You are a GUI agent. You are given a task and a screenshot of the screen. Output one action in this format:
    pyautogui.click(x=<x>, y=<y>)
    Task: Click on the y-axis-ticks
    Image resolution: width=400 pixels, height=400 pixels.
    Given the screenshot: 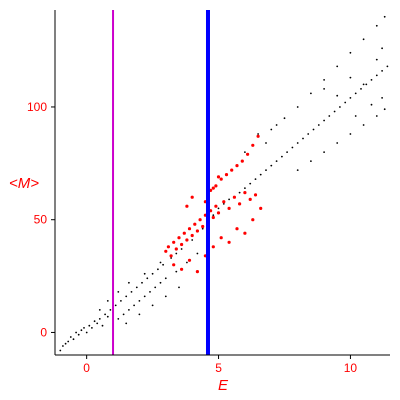 What is the action you would take?
    pyautogui.click(x=53, y=219)
    